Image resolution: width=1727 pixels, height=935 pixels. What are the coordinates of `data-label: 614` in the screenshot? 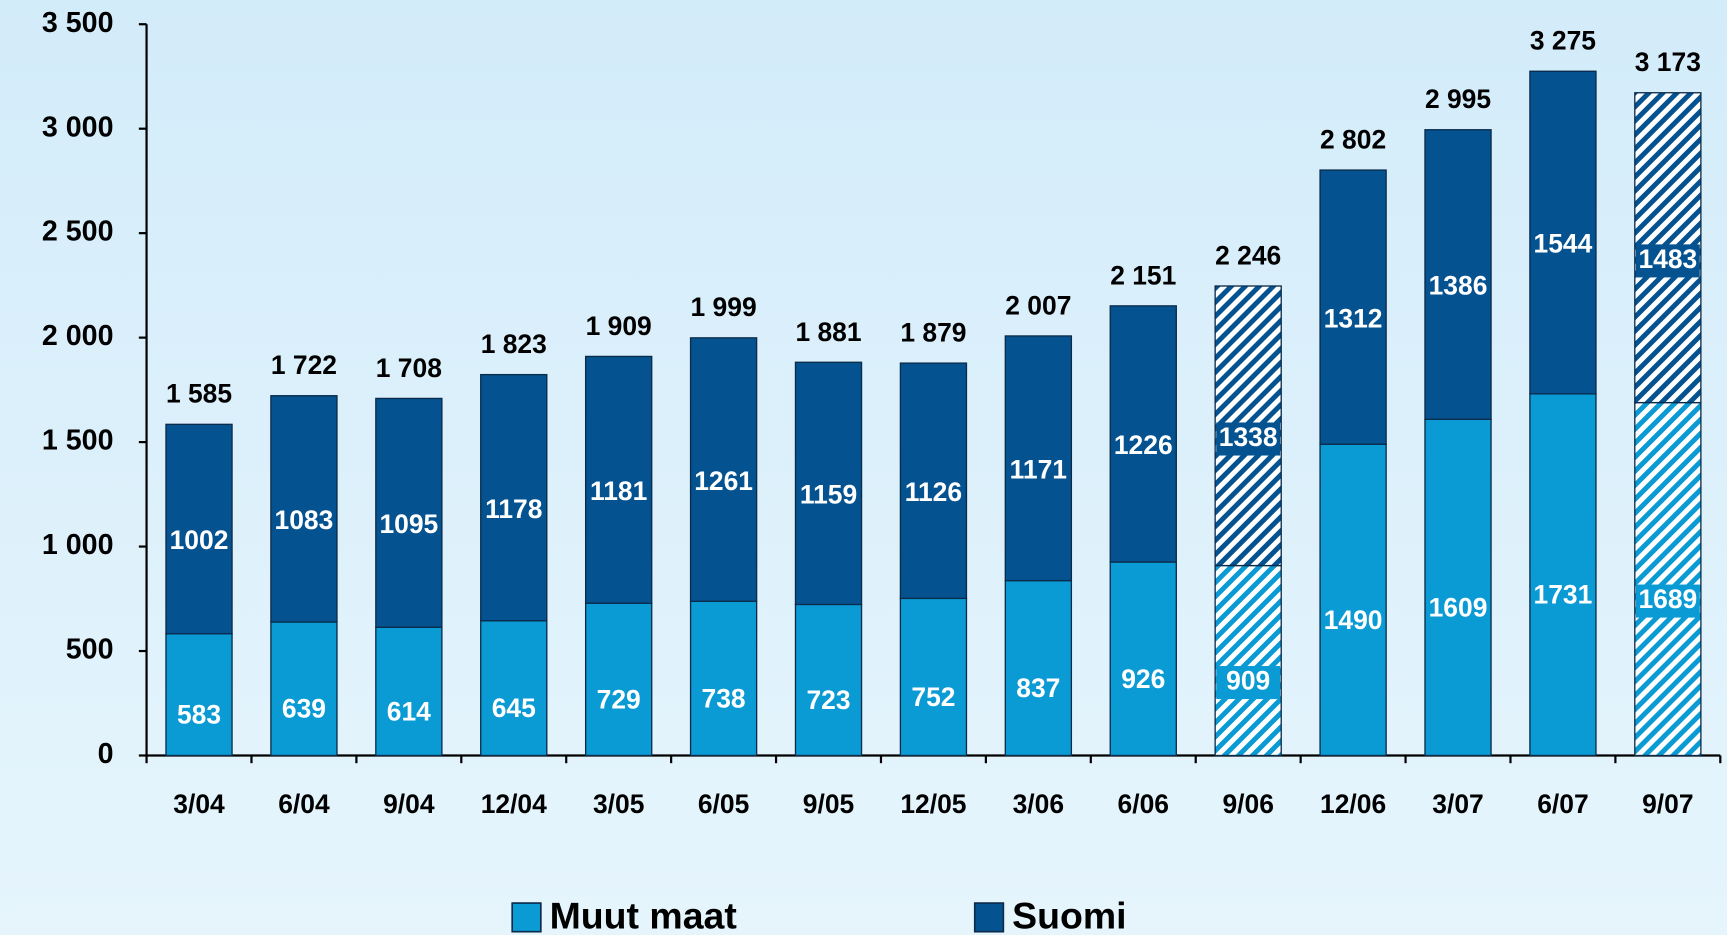 It's located at (409, 711).